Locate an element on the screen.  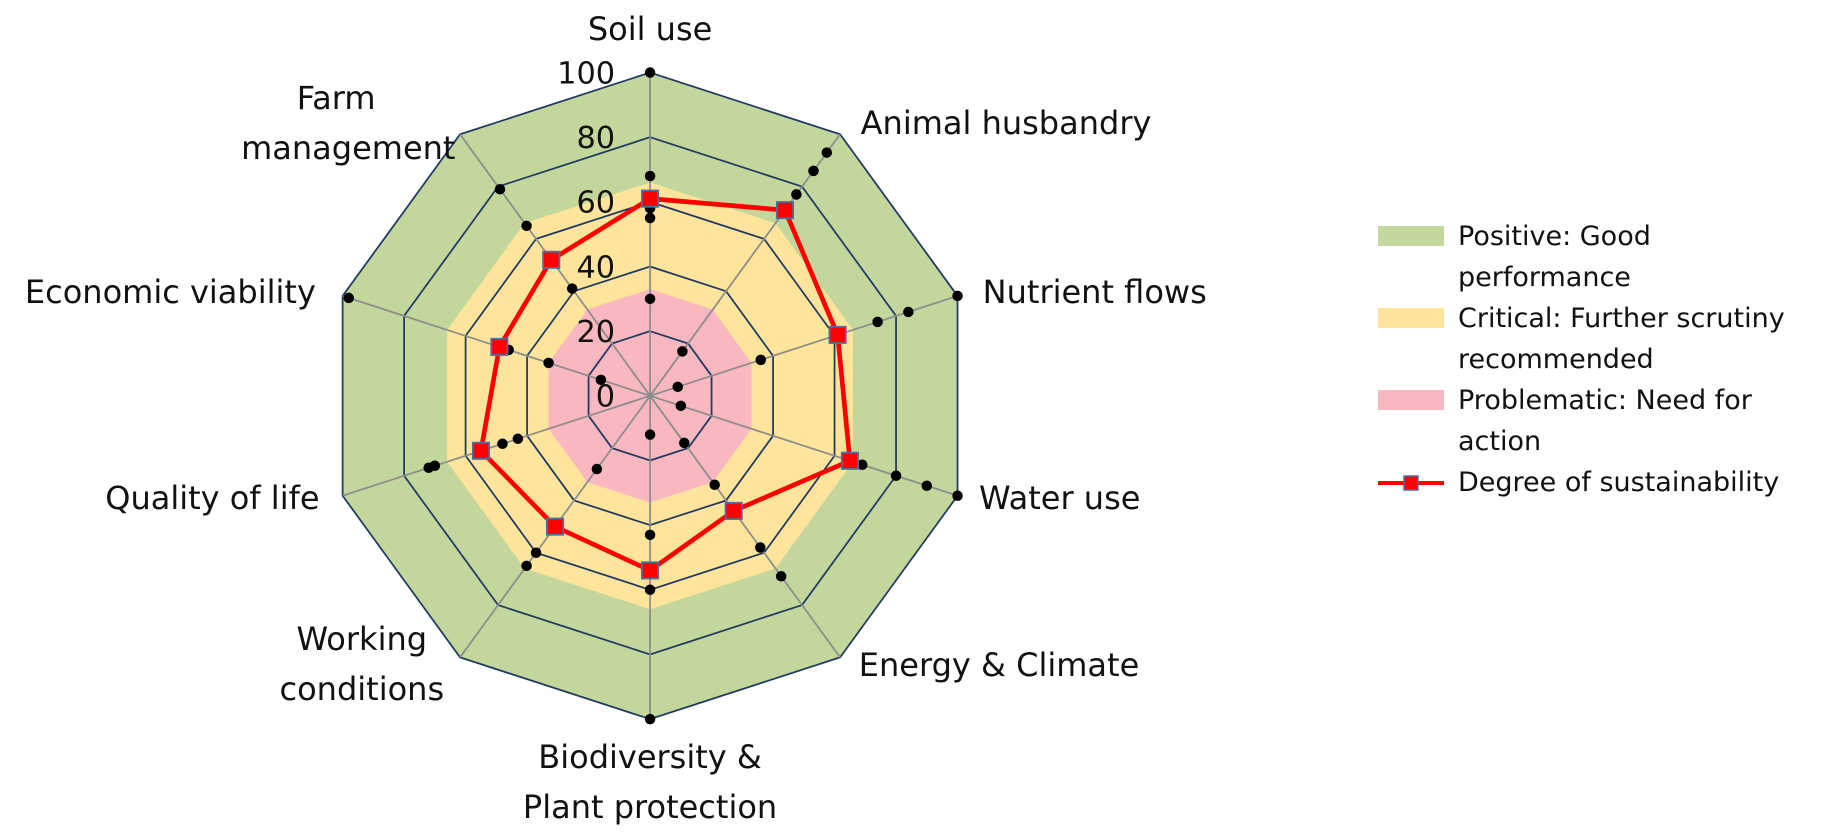
axis-label: Working conditions is located at coordinates (362, 664).